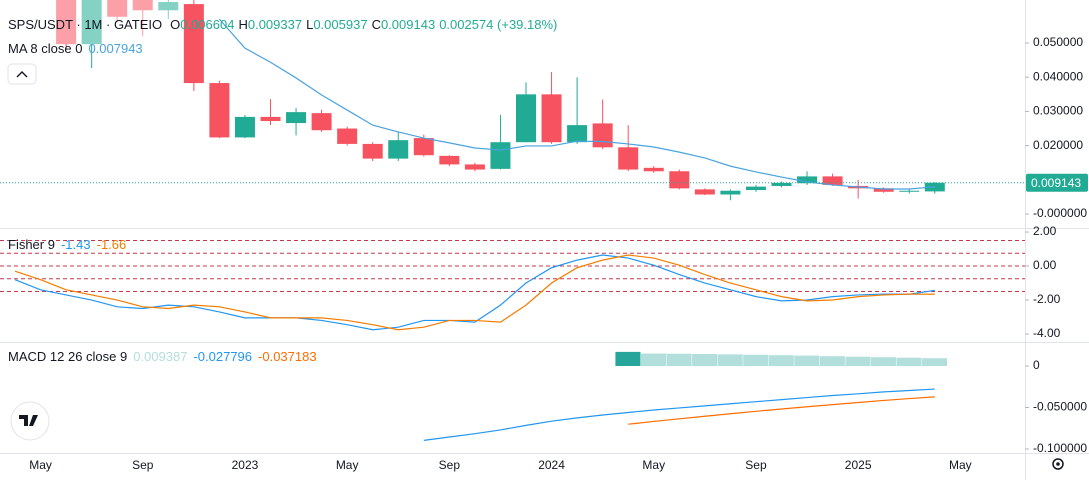  Describe the element at coordinates (498, 24) in the screenshot. I see `change: 0.002574 (+39.18%)` at that location.